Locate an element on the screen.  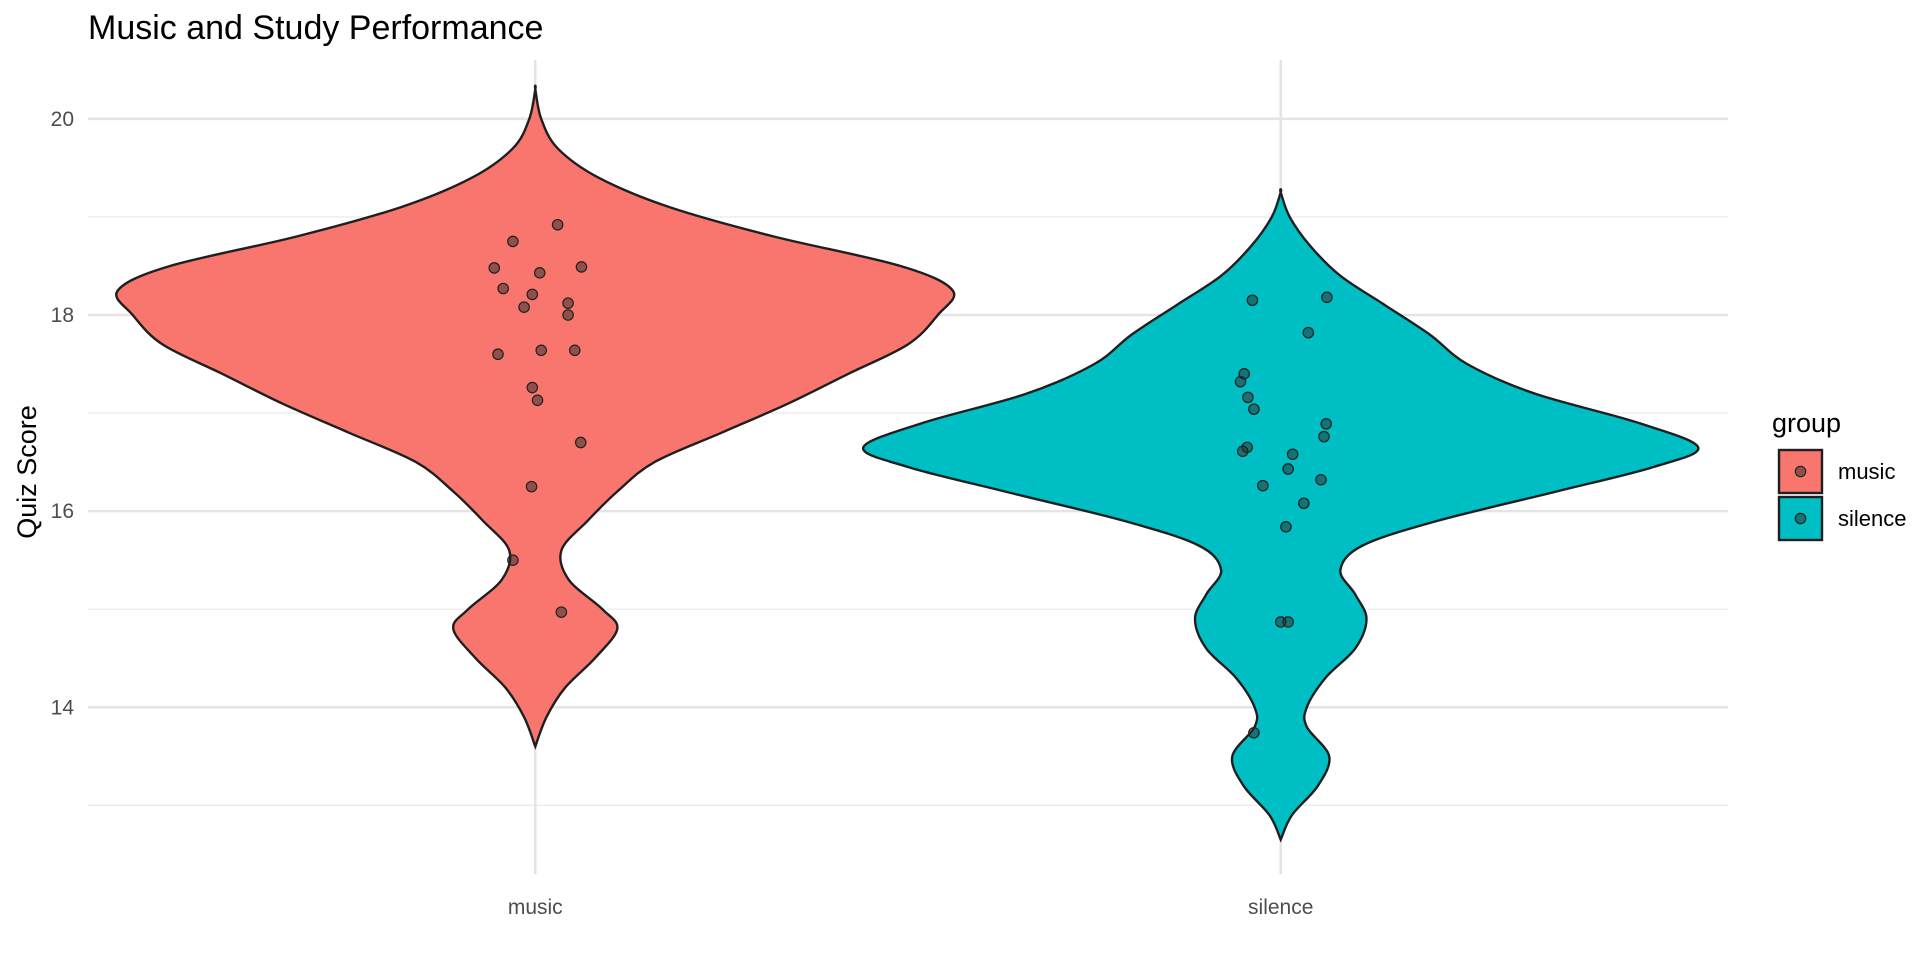
y-axis-title: Quiz Score is located at coordinates (27, 472).